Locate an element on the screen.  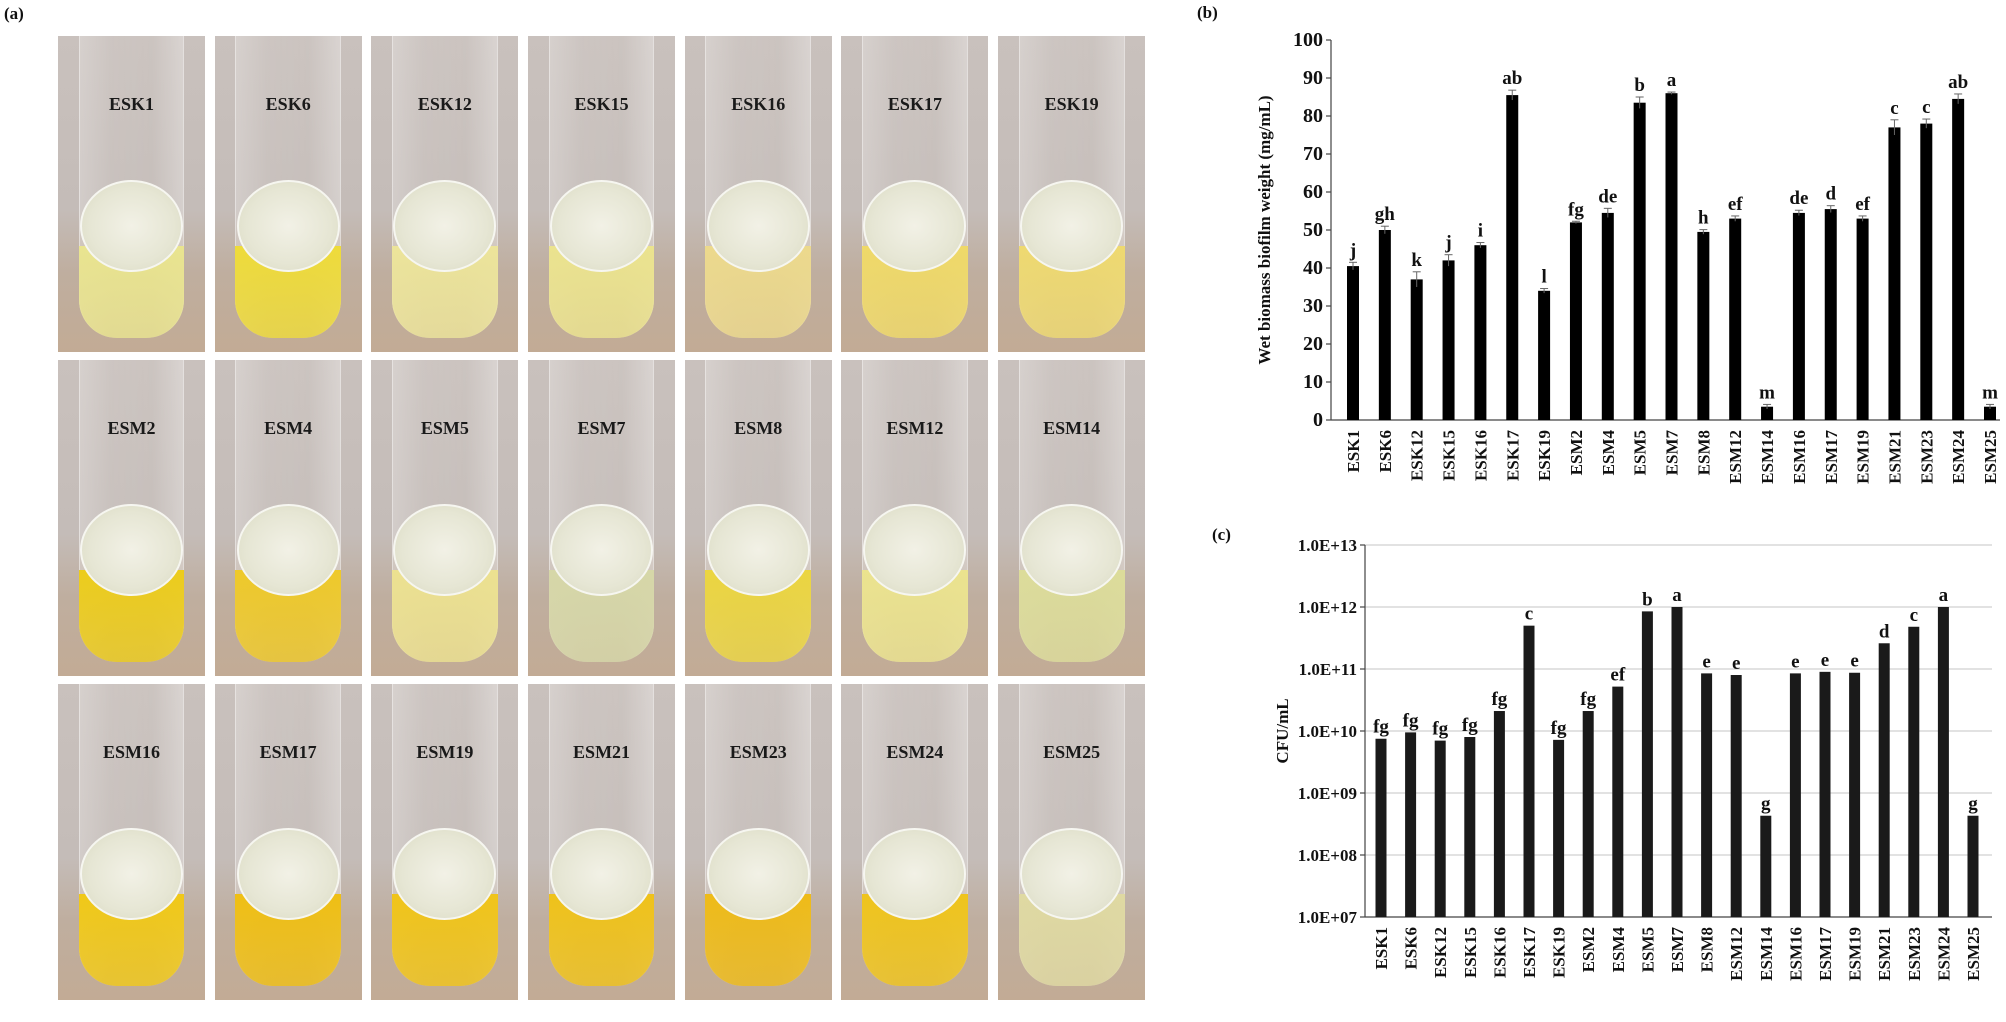
significance-letter: j is located at coordinates (1447, 243).